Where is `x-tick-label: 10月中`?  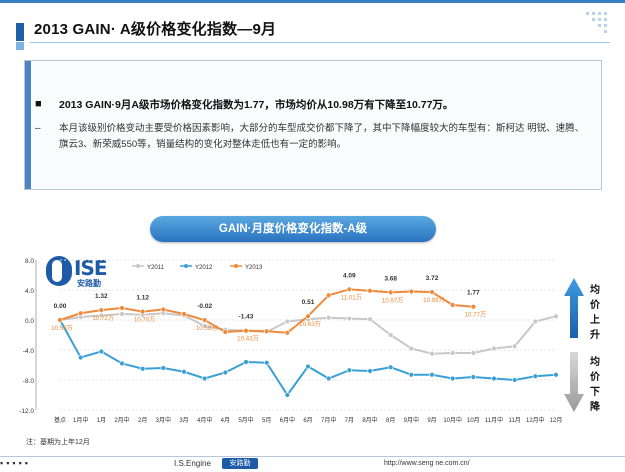 x-tick-label: 10月中 is located at coordinates (452, 420).